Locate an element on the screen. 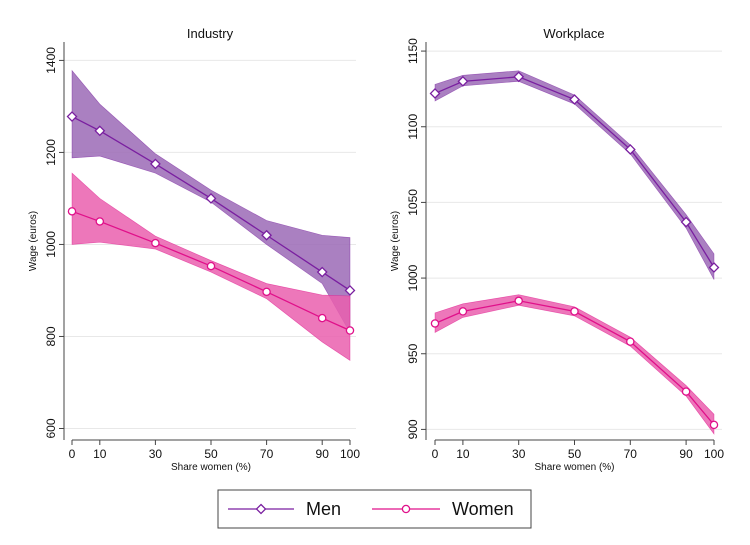 The width and height of the screenshot is (750, 545). legend-men-label: Men is located at coordinates (323, 509).